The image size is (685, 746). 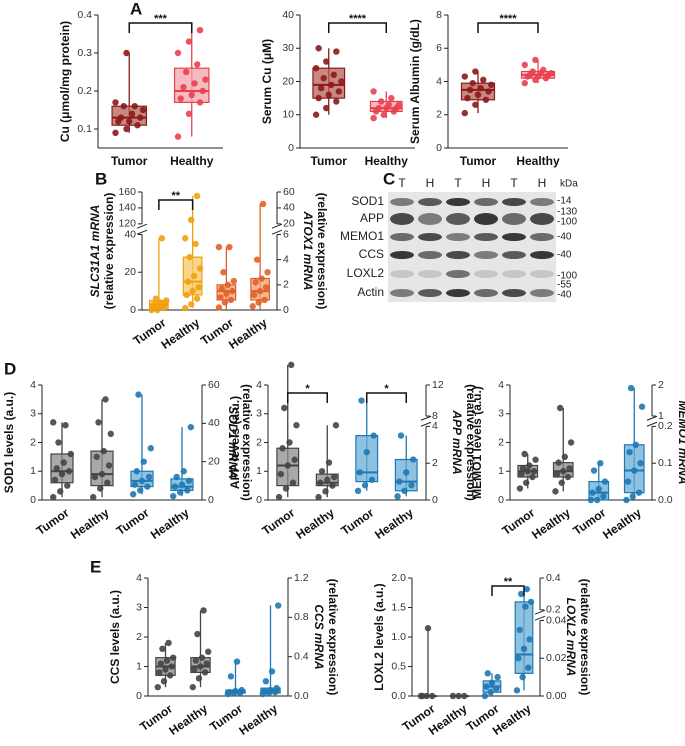 I want to click on lane-label: H, so click(x=430, y=183).